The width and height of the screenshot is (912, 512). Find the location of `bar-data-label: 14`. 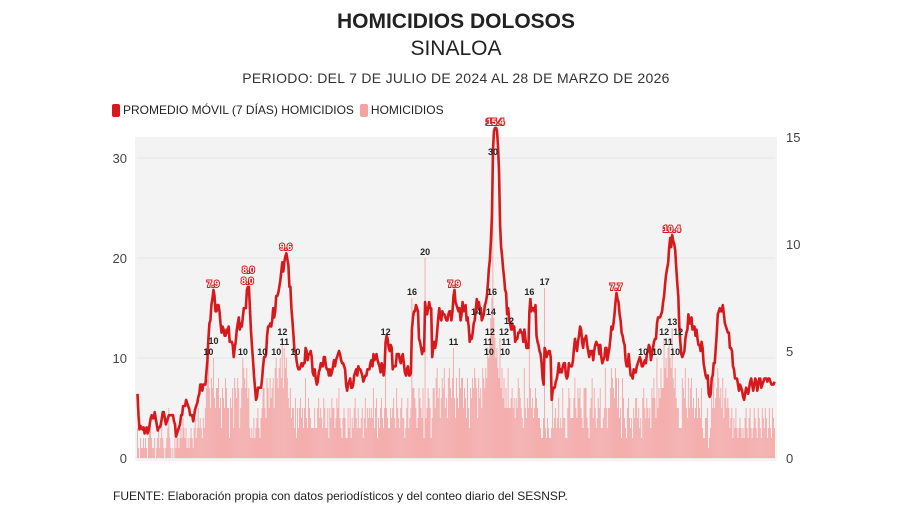

bar-data-label: 14 is located at coordinates (491, 312).